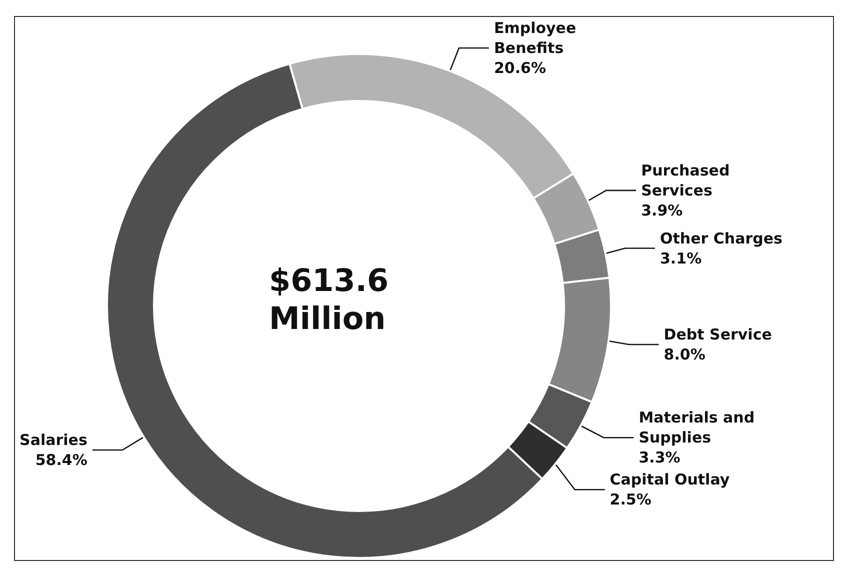 The height and width of the screenshot is (577, 850). What do you see at coordinates (334, 300) in the screenshot?
I see `text: $613.6 Million` at bounding box center [334, 300].